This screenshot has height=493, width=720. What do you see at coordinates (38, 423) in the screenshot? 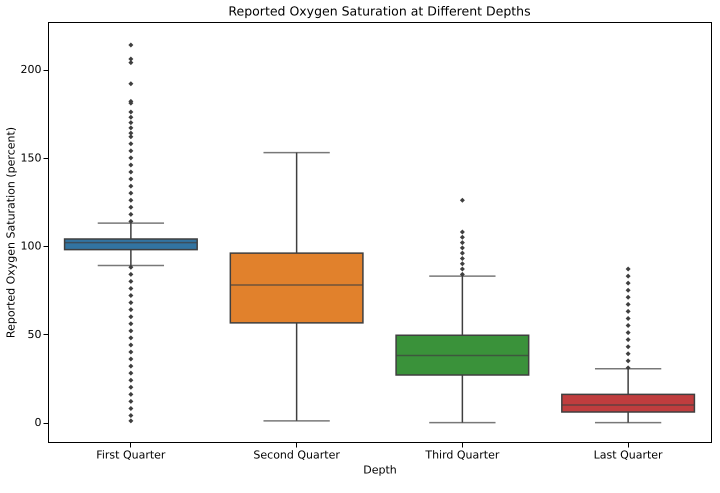
I see `y-tick-label: 0` at bounding box center [38, 423].